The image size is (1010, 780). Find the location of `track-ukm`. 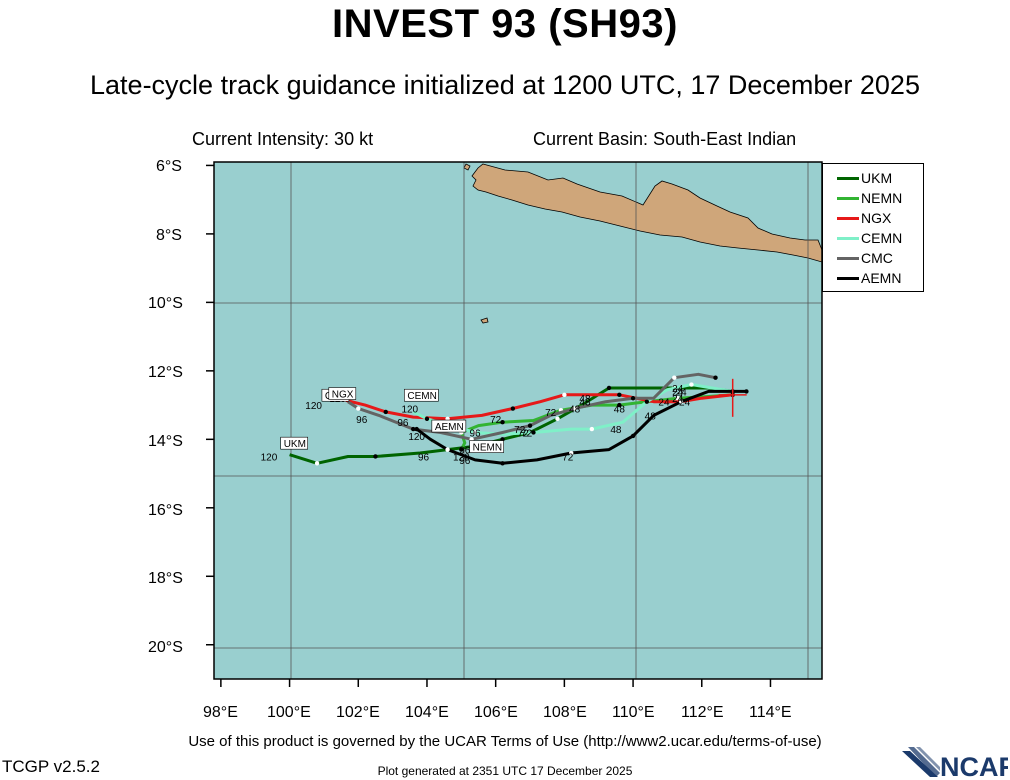

track-ukm is located at coordinates (511, 425).